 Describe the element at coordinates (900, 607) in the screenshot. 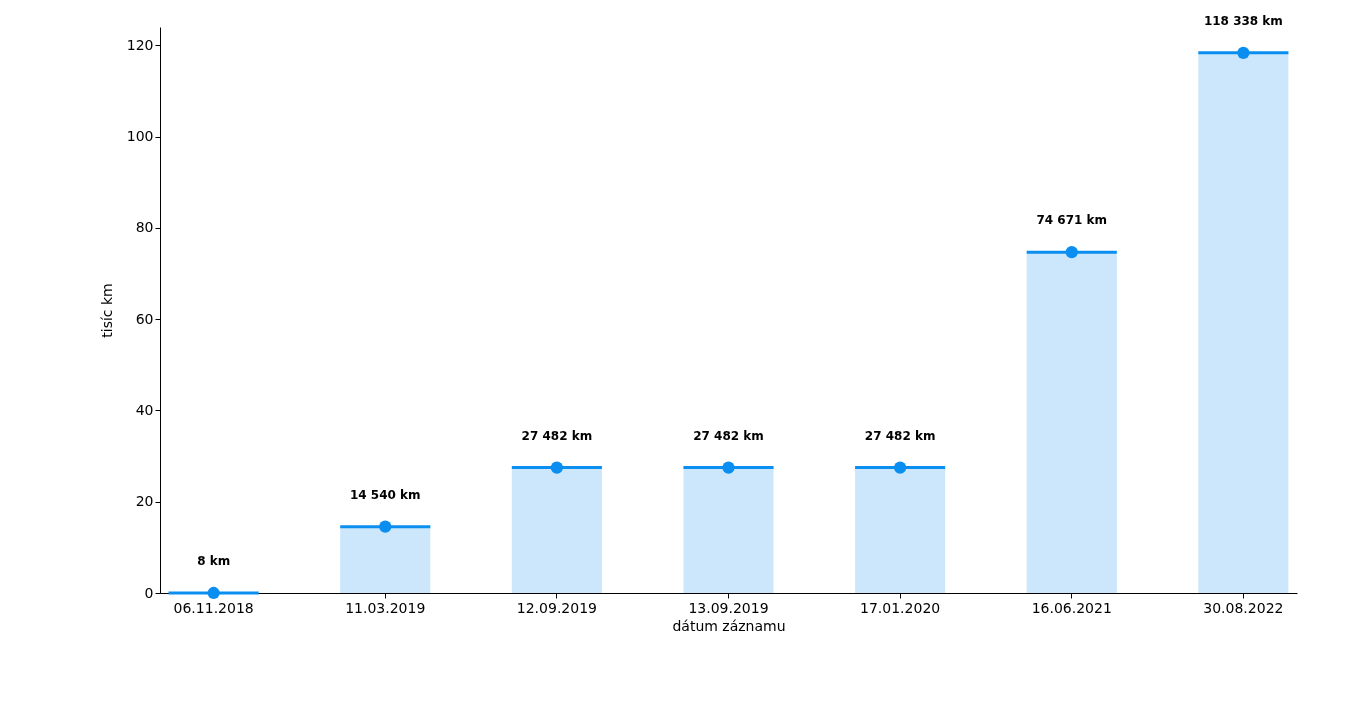

I see `x-tick-label: 17.01.2020` at that location.